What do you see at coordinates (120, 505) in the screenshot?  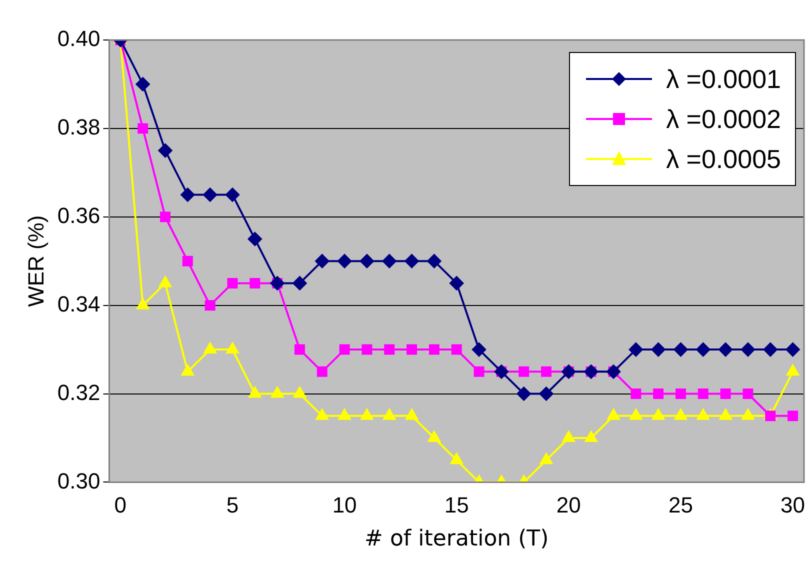 I see `x-tick-label: 0` at bounding box center [120, 505].